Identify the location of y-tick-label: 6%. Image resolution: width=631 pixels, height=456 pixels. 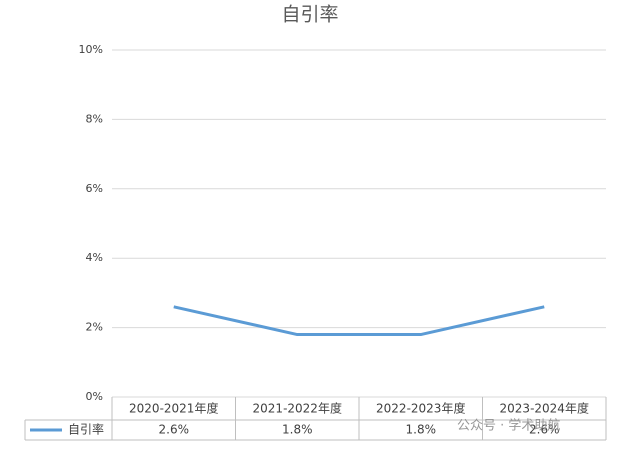
(94, 188).